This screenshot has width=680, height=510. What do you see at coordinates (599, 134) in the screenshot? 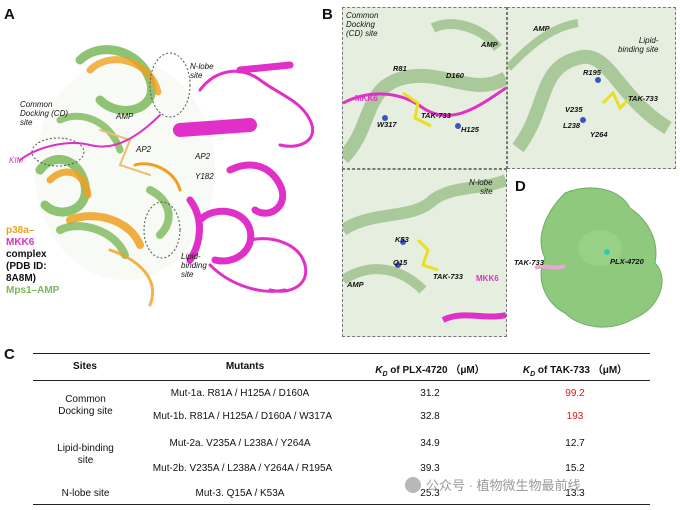
I see `y264-label: Y264` at bounding box center [599, 134].